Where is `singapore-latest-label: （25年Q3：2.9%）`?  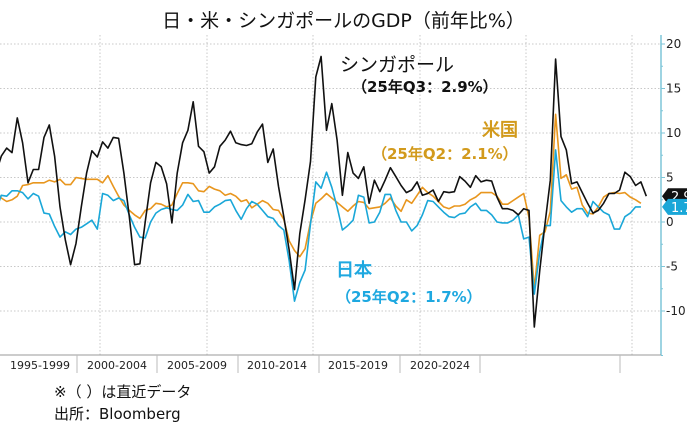
singapore-latest-label: （25年Q3：2.9%） is located at coordinates (425, 87).